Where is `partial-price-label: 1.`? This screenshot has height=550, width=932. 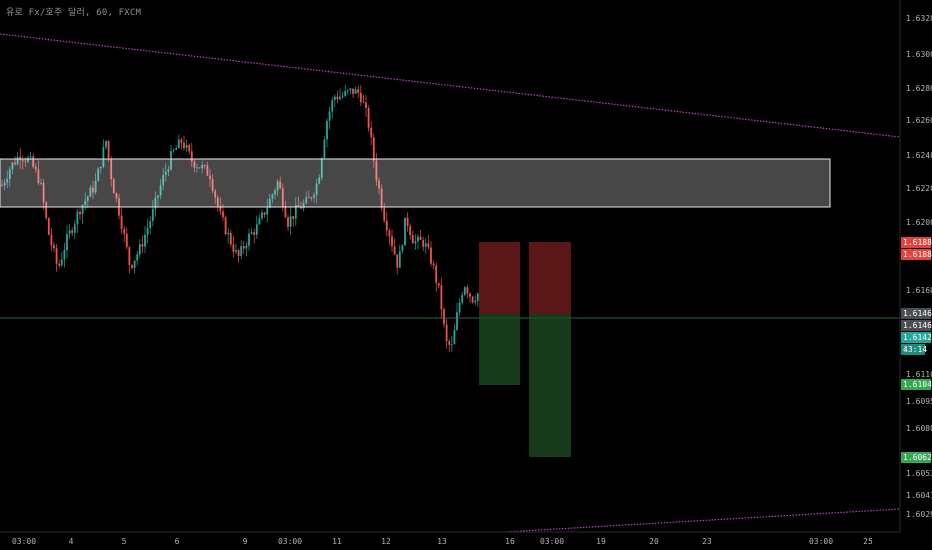
partial-price-label: 1. is located at coordinates (908, 349).